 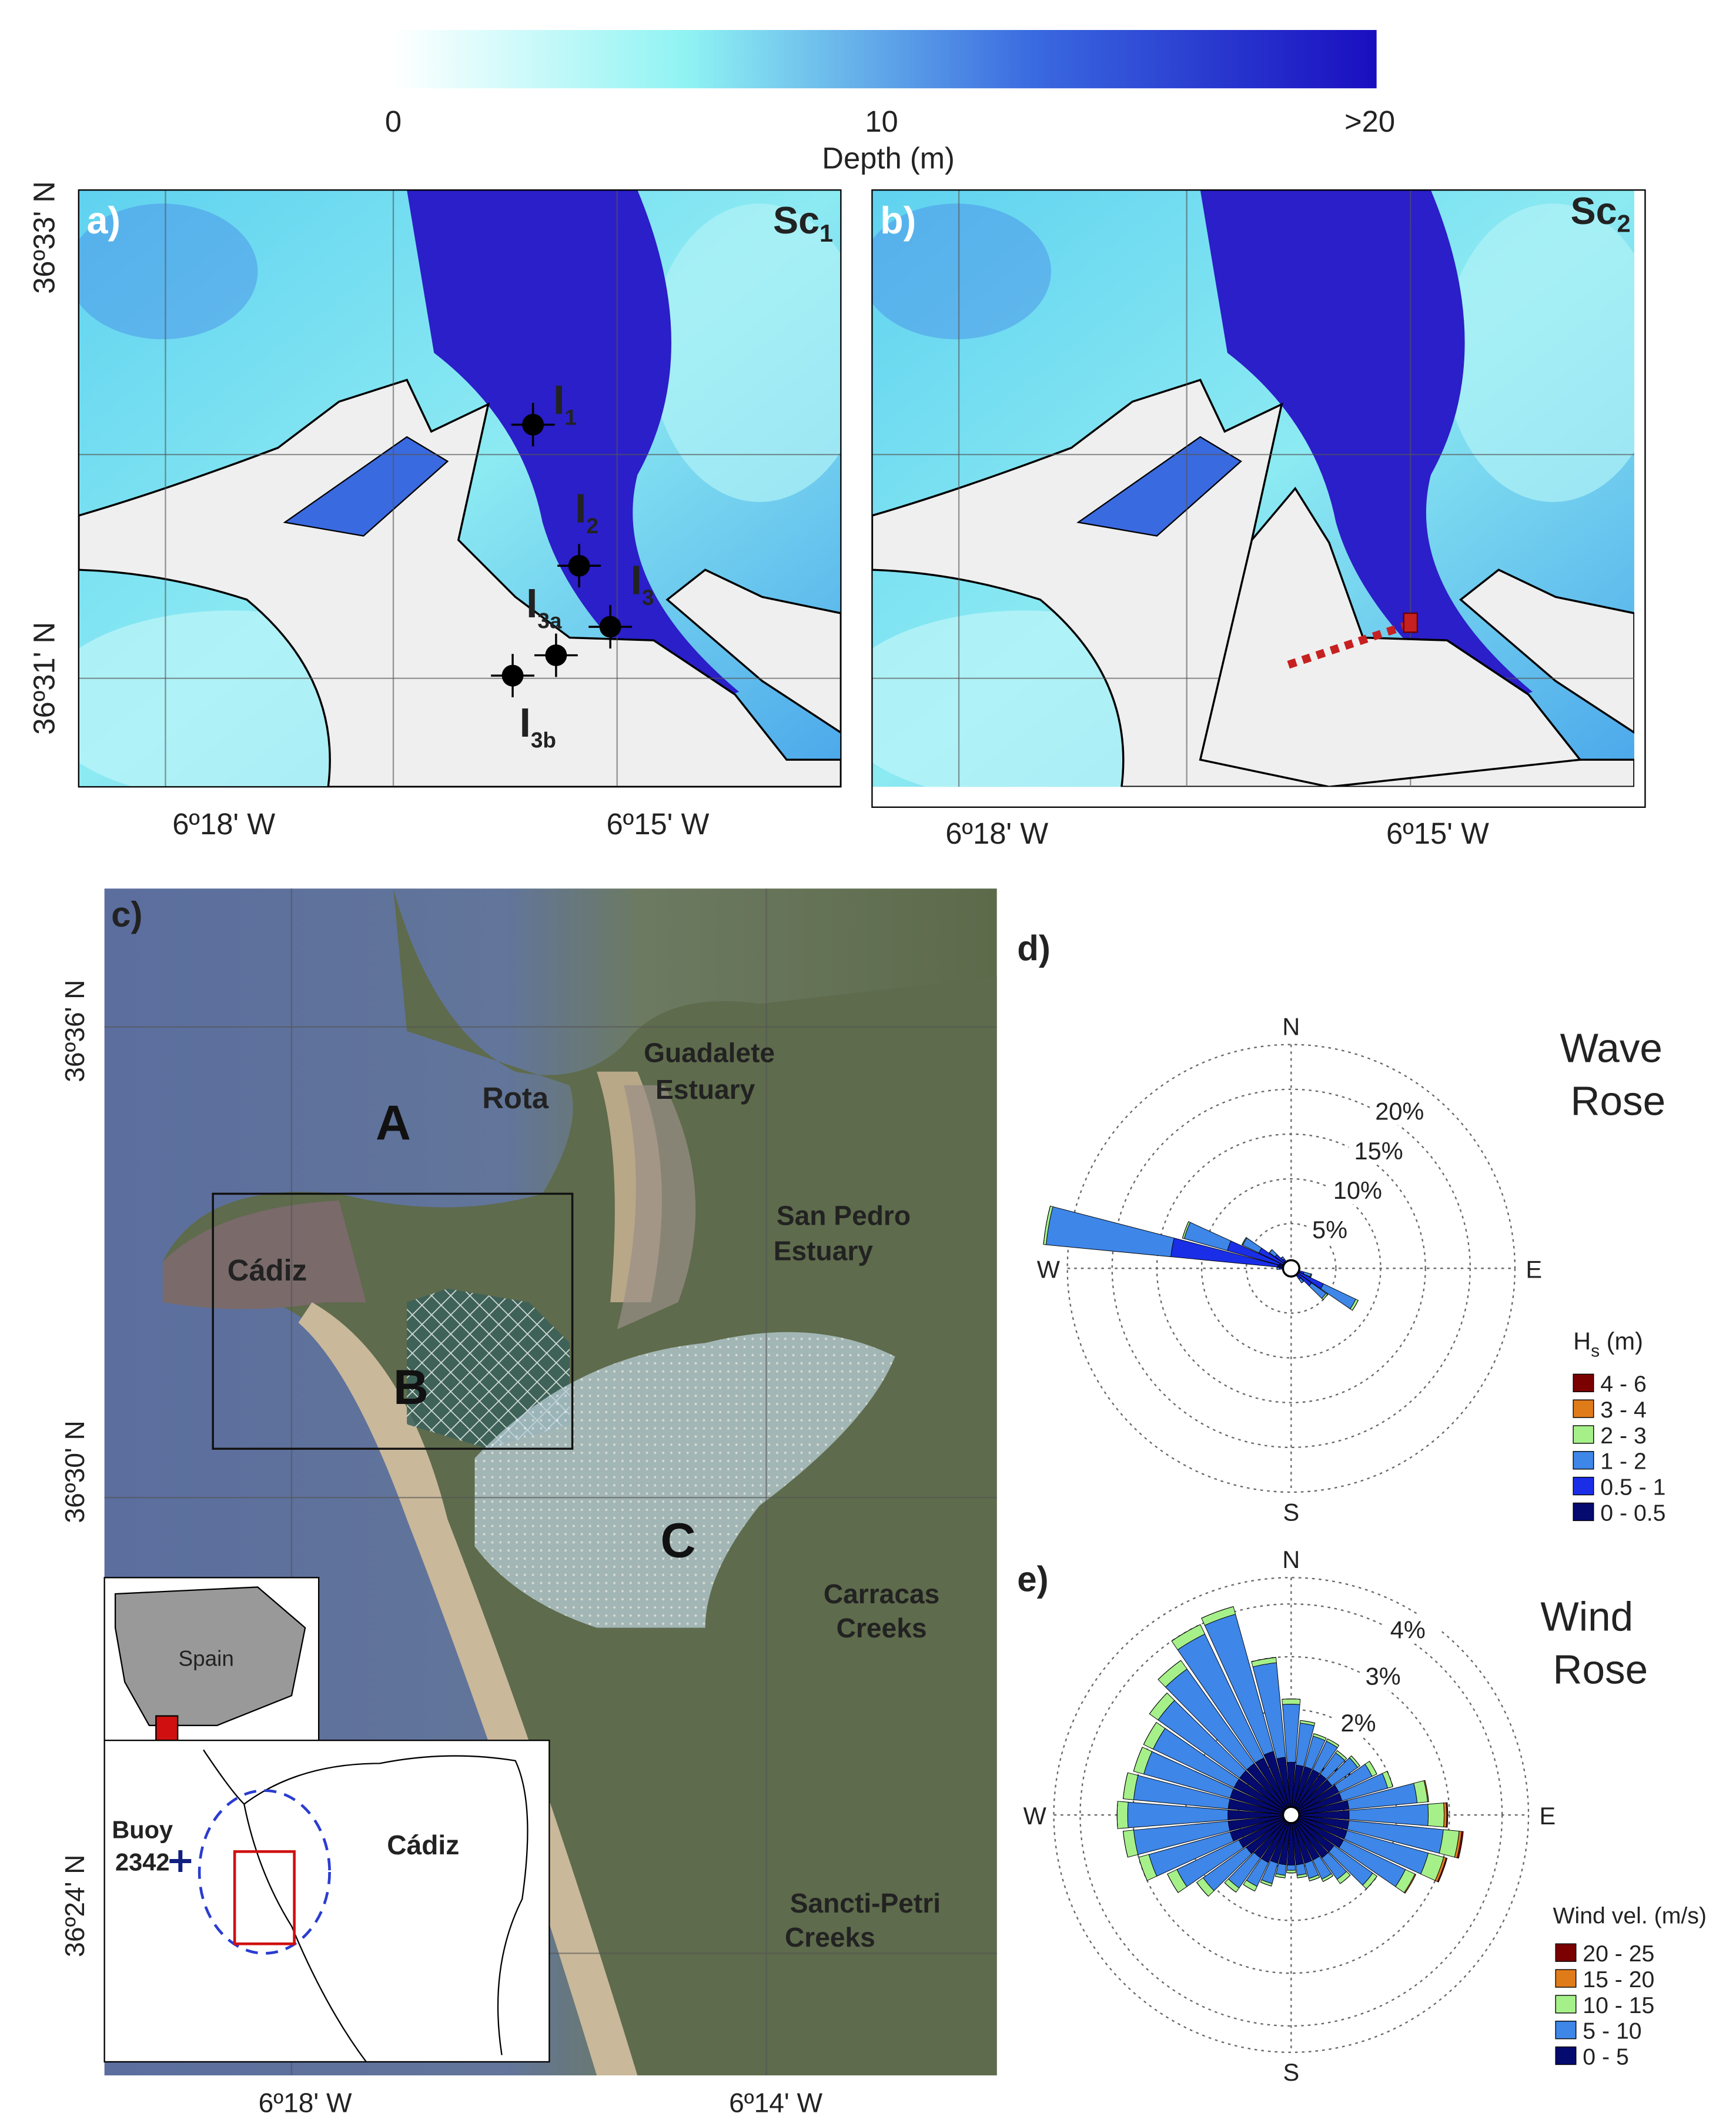 I want to click on lon-label: 6º15' W, so click(x=1438, y=833).